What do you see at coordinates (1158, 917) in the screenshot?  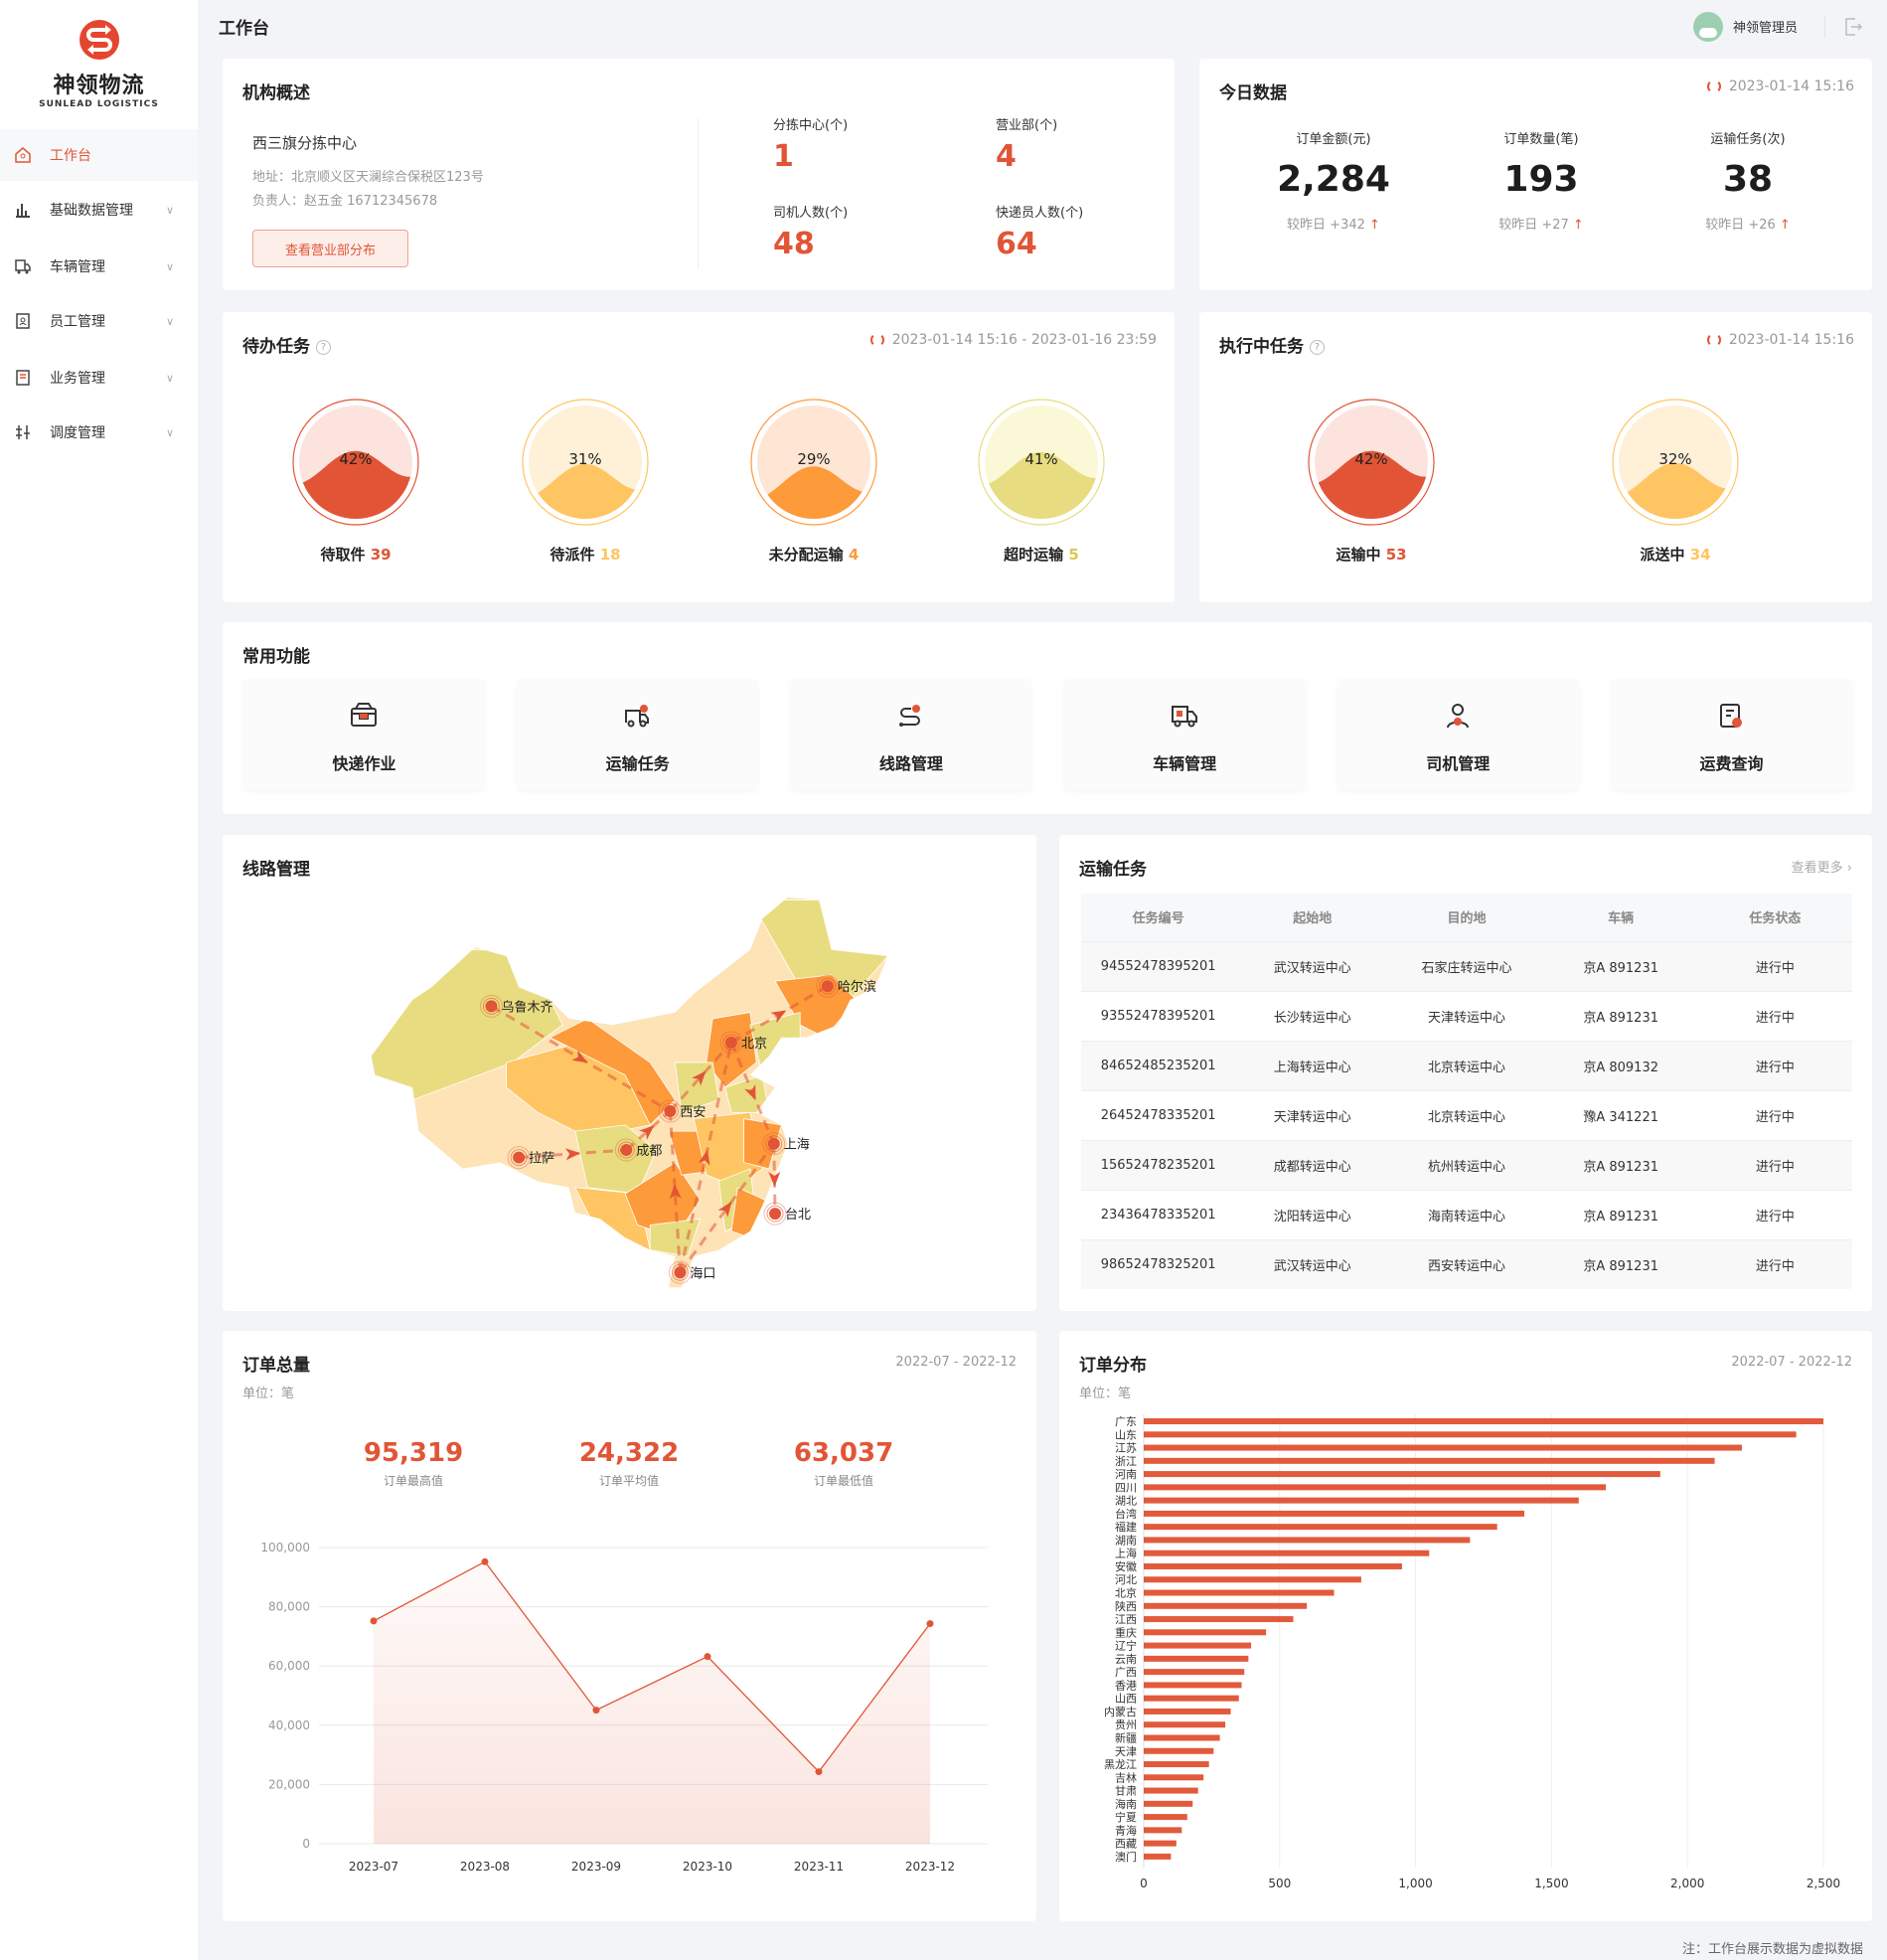 I see `column-header: 任务编号` at bounding box center [1158, 917].